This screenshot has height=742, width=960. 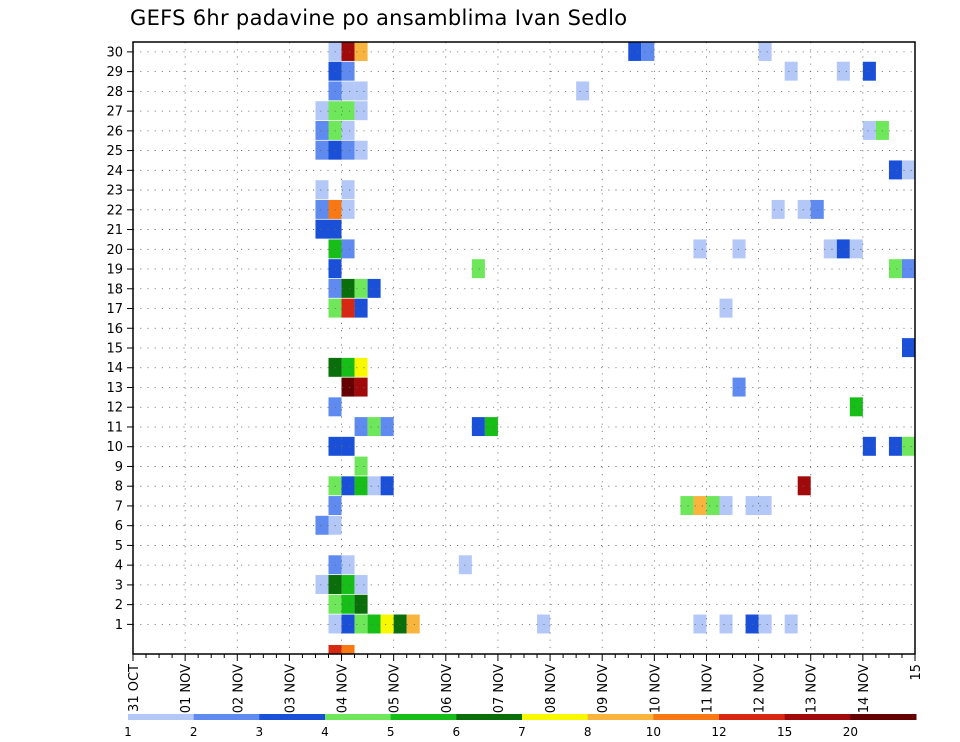 What do you see at coordinates (134, 688) in the screenshot?
I see `x-tick-label: 31 OCT` at bounding box center [134, 688].